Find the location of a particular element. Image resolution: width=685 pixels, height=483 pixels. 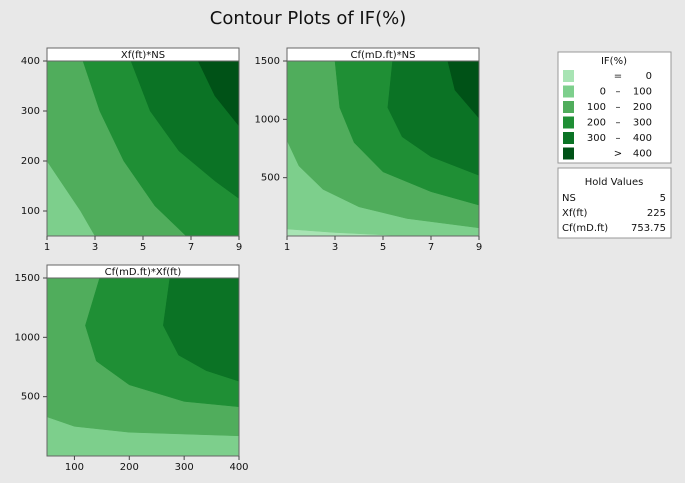

hold-title: Hold Values is located at coordinates (614, 182).